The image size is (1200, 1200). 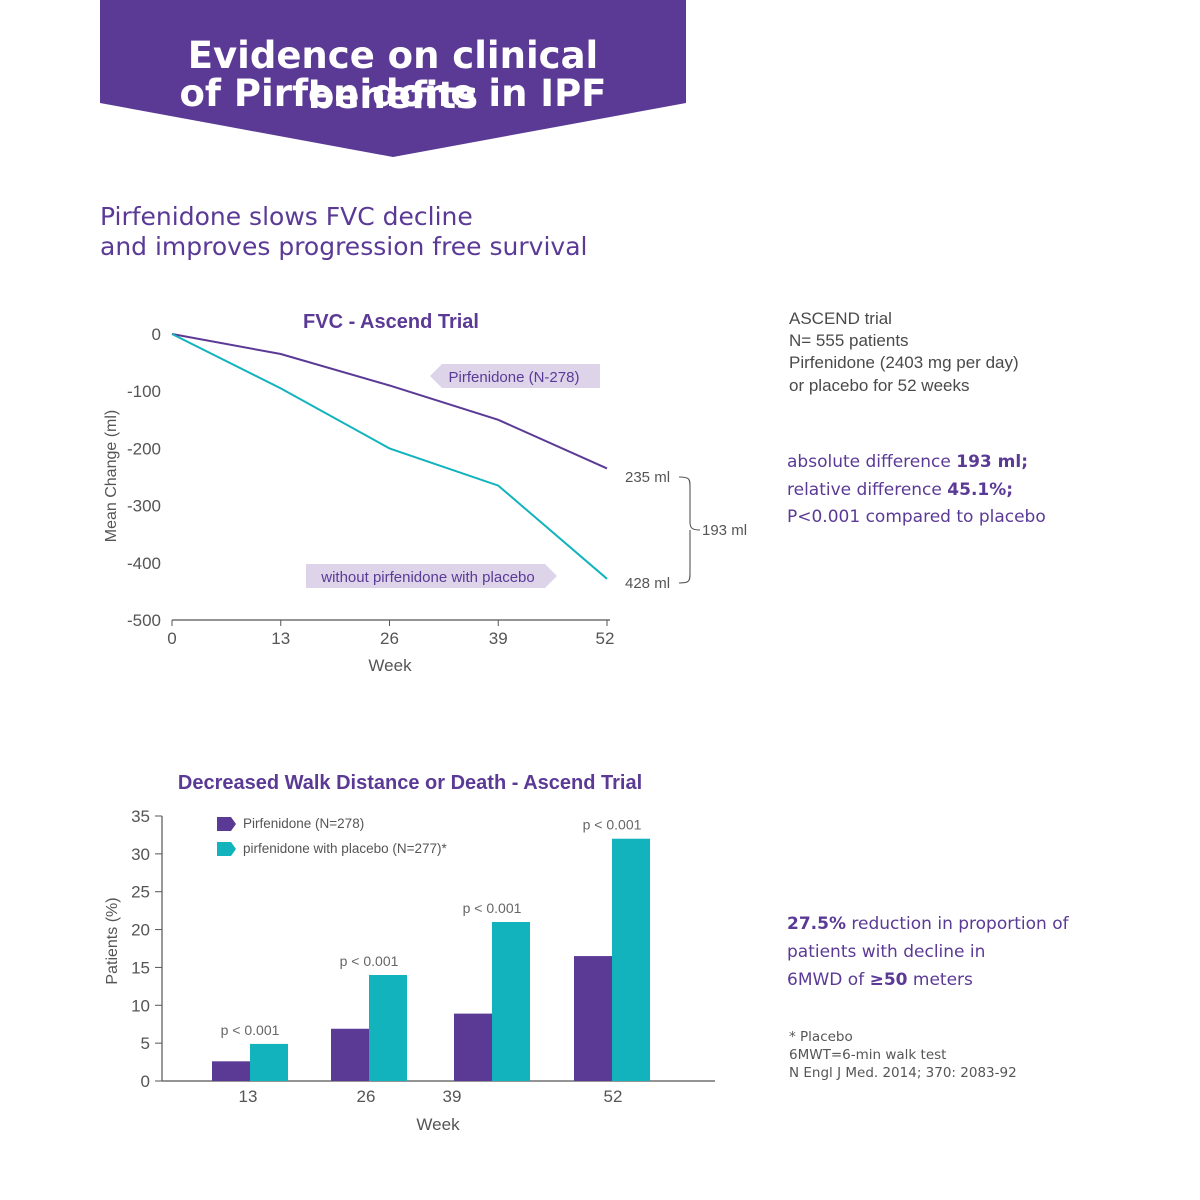 I want to click on banner-shape, so click(x=393, y=78).